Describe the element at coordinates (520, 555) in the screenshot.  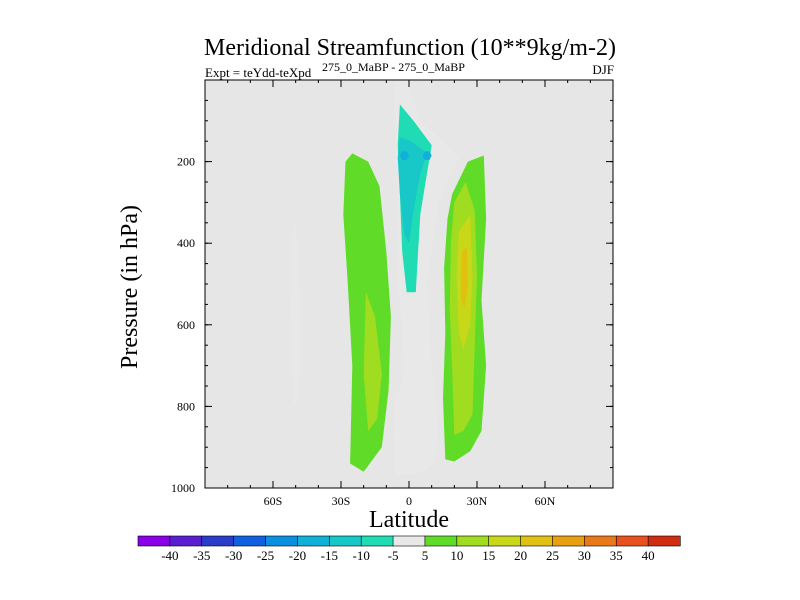
I see `colorbar-label: 20` at that location.